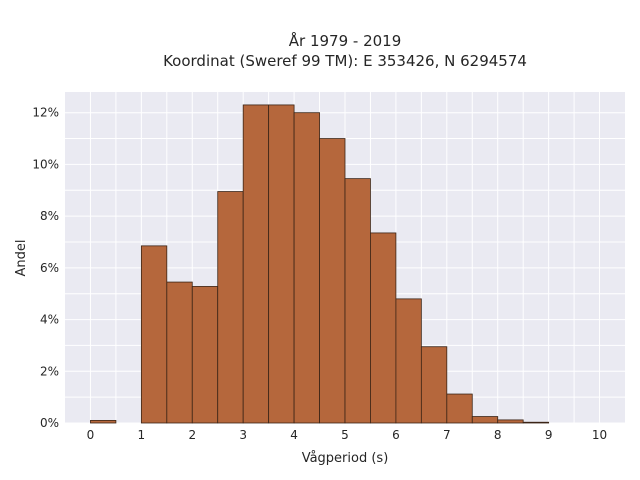 This screenshot has height=480, width=640. Describe the element at coordinates (447, 435) in the screenshot. I see `x-tick-label: 7` at that location.